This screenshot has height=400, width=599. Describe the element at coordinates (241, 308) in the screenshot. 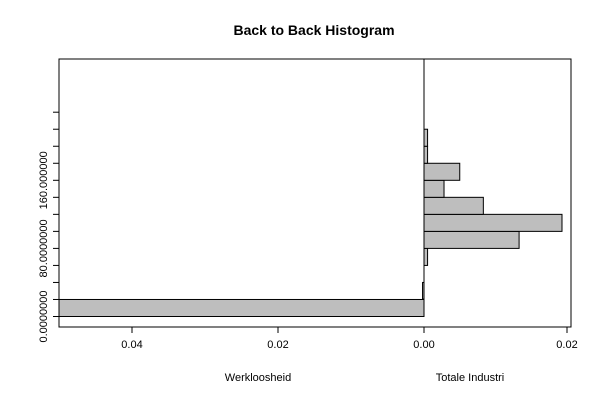

I see `left-bar` at that location.